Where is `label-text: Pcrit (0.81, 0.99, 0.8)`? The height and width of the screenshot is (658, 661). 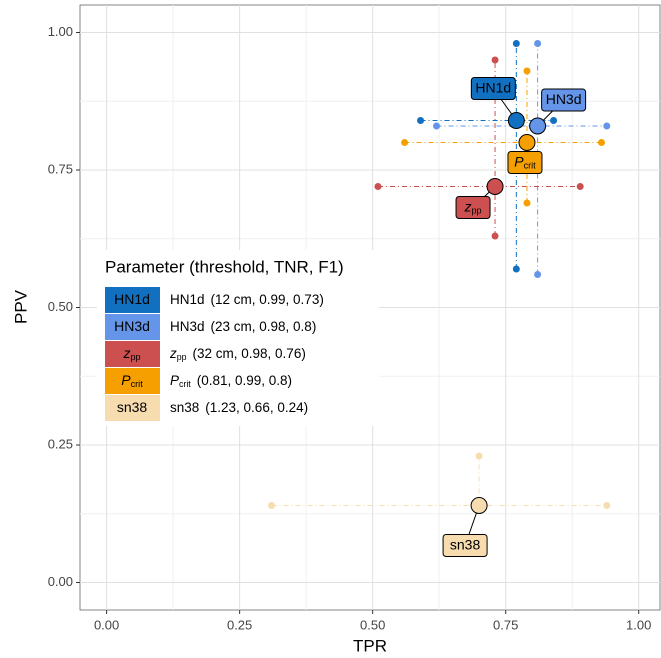
label-text: Pcrit (0.81, 0.99, 0.8) is located at coordinates (231, 381).